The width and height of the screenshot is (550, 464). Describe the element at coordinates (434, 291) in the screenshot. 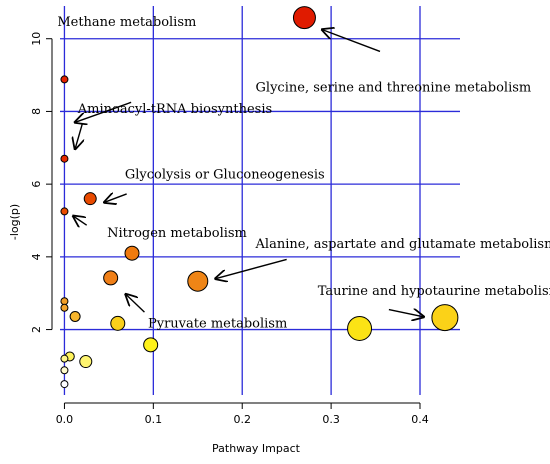

I see `annotation-label: Taurine and hypotaurine metabolism` at that location.